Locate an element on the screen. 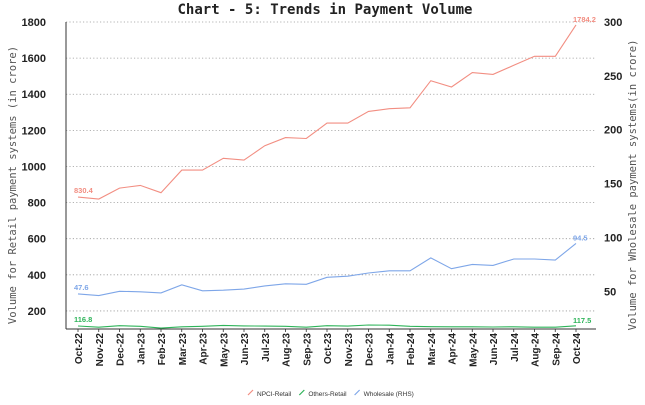  legend-label-wholesale-rhs: Wholesale (RHS) is located at coordinates (389, 394).